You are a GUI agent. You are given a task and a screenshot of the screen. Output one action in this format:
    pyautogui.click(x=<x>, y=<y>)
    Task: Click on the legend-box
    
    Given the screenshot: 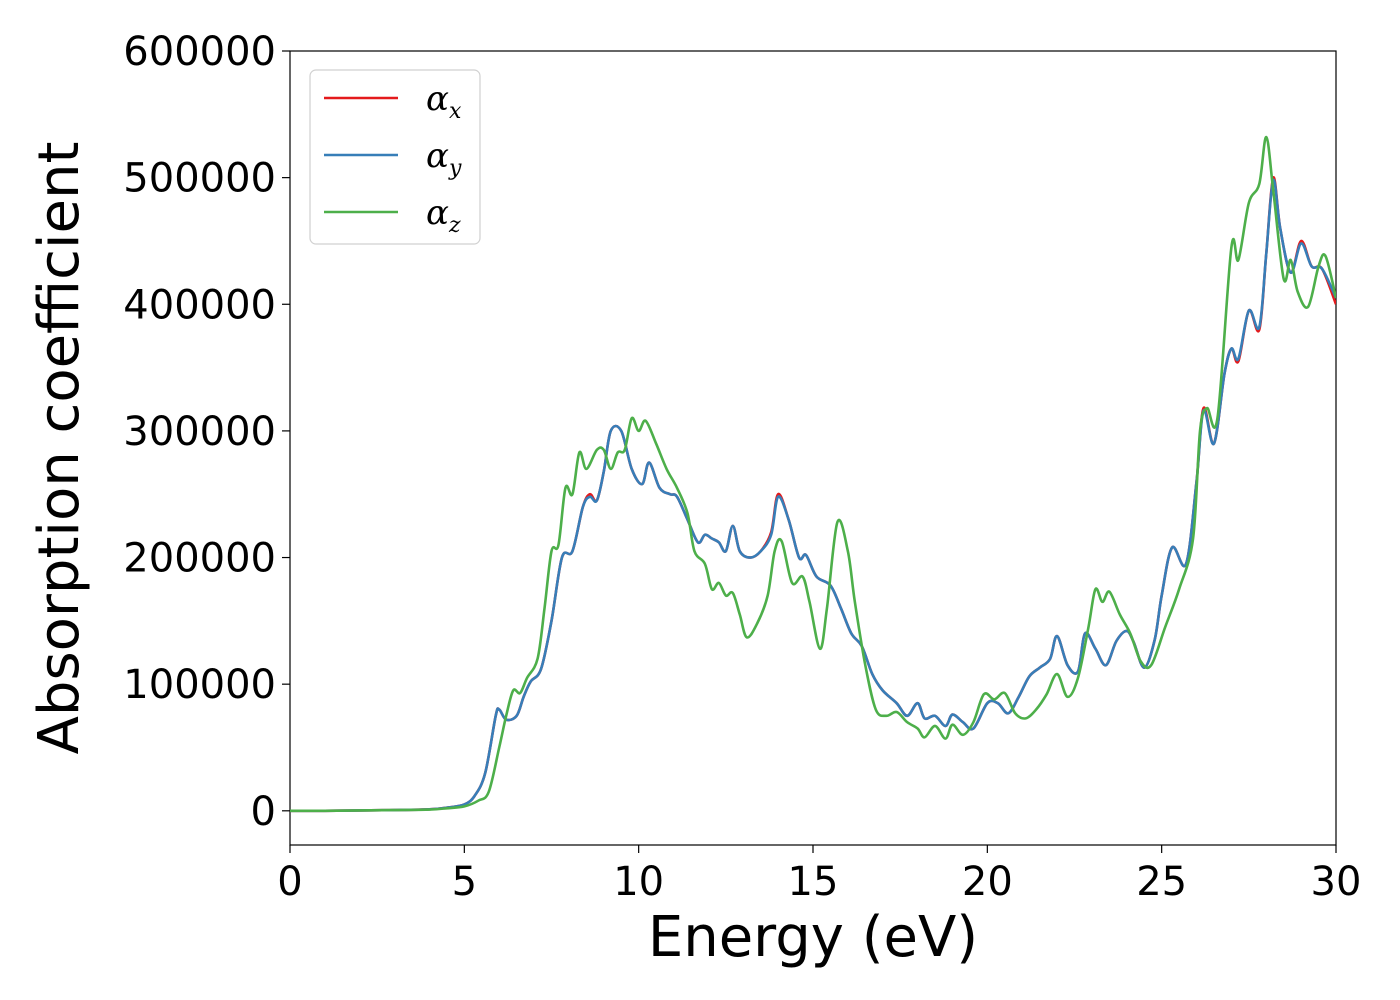 What is the action you would take?
    pyautogui.click(x=395, y=157)
    